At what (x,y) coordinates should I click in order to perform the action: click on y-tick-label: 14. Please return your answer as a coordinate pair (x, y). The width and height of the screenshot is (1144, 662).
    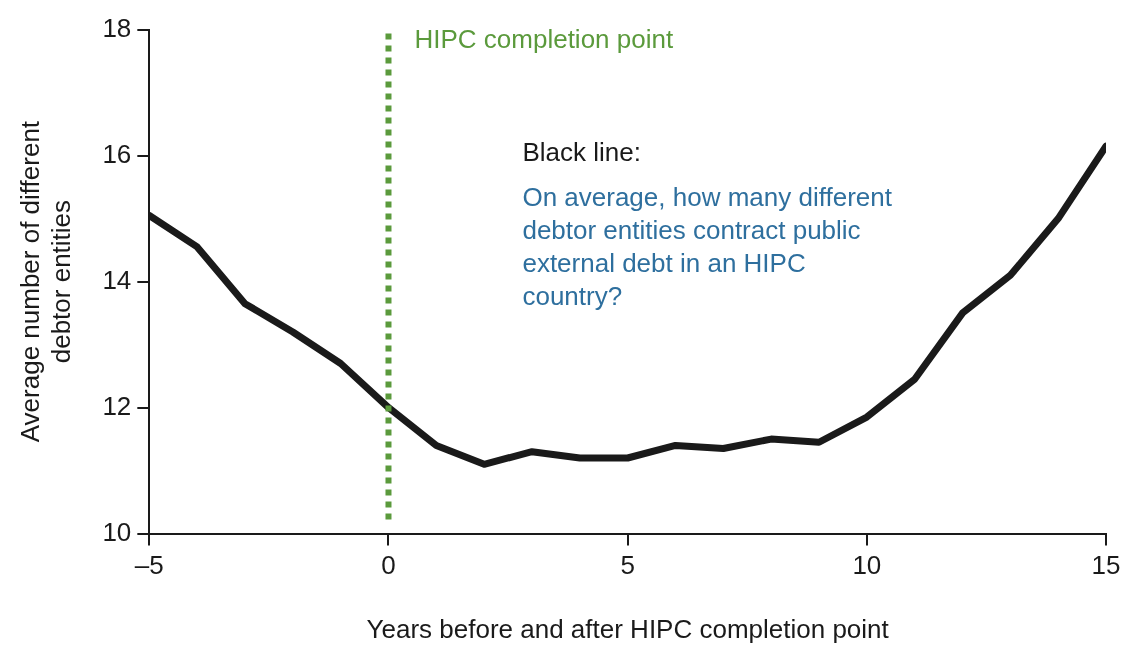
    Looking at the image, I should click on (117, 279).